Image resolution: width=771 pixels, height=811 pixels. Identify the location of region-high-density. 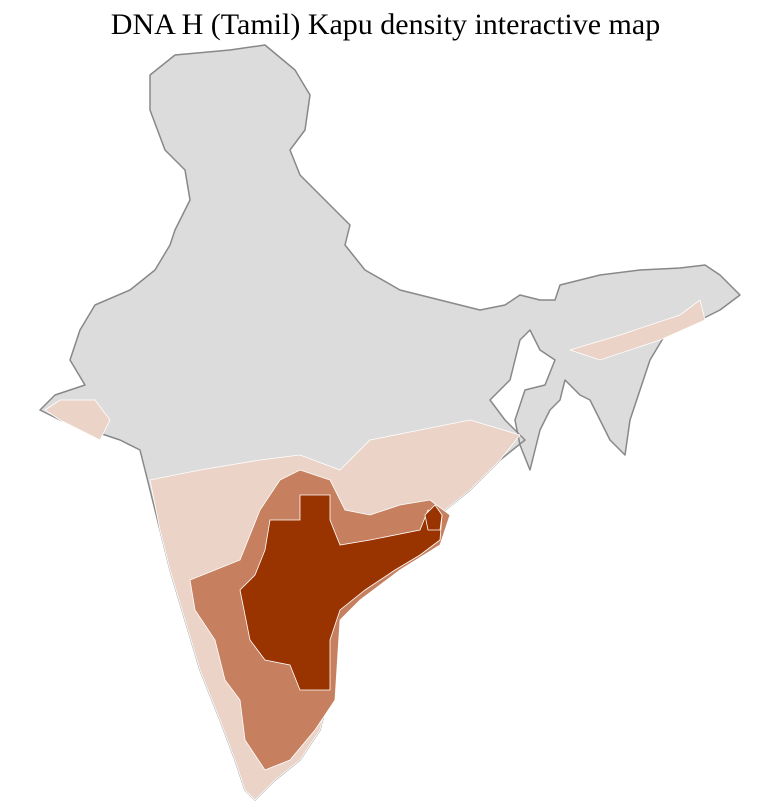
(341, 592).